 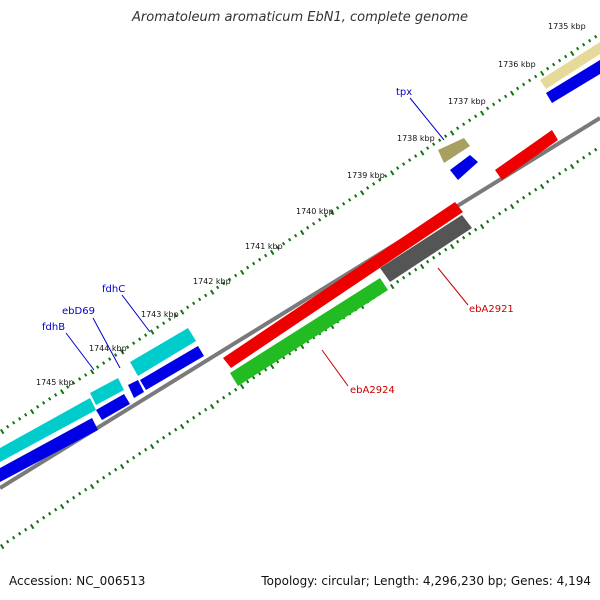 I want to click on ruler-label-1741: 1741 kbp, so click(x=264, y=246).